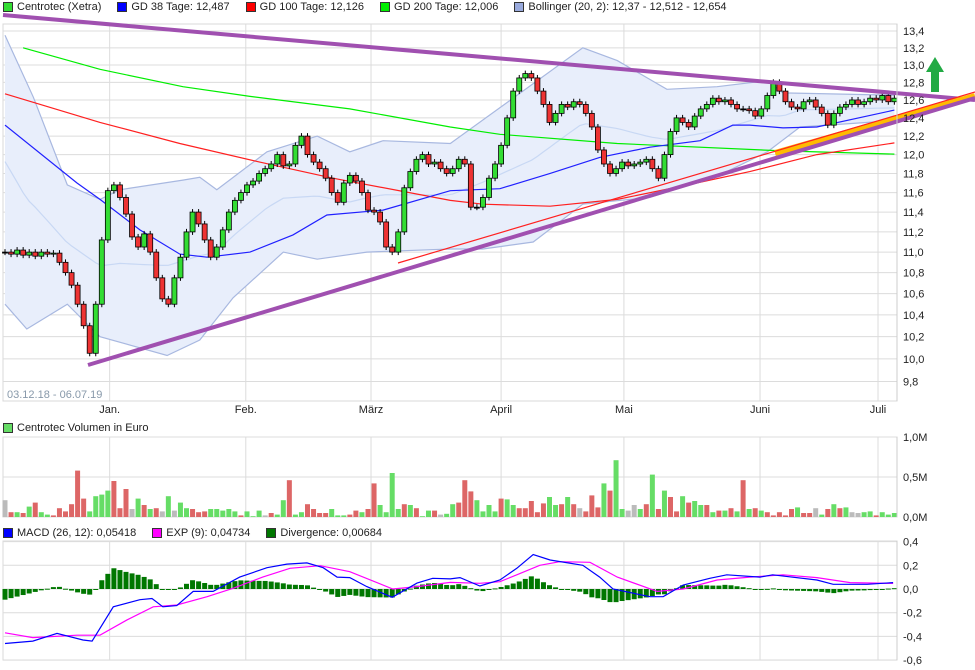  What do you see at coordinates (312, 7) in the screenshot?
I see `legend-label: GD 100 Tage: 12,126` at bounding box center [312, 7].